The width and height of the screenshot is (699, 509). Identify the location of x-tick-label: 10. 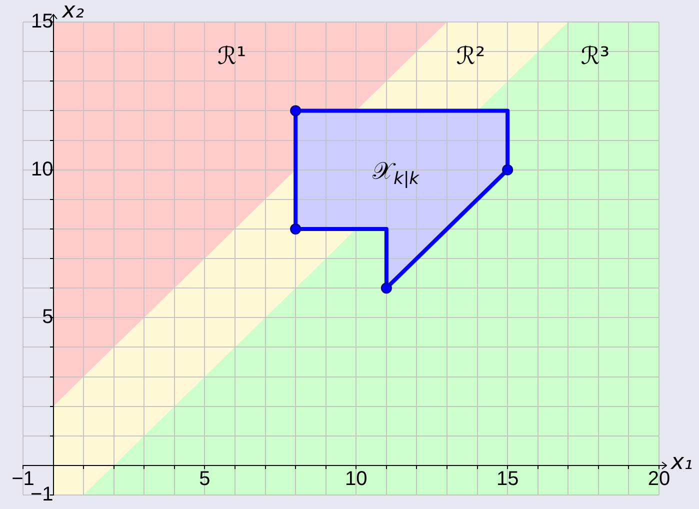
(356, 479).